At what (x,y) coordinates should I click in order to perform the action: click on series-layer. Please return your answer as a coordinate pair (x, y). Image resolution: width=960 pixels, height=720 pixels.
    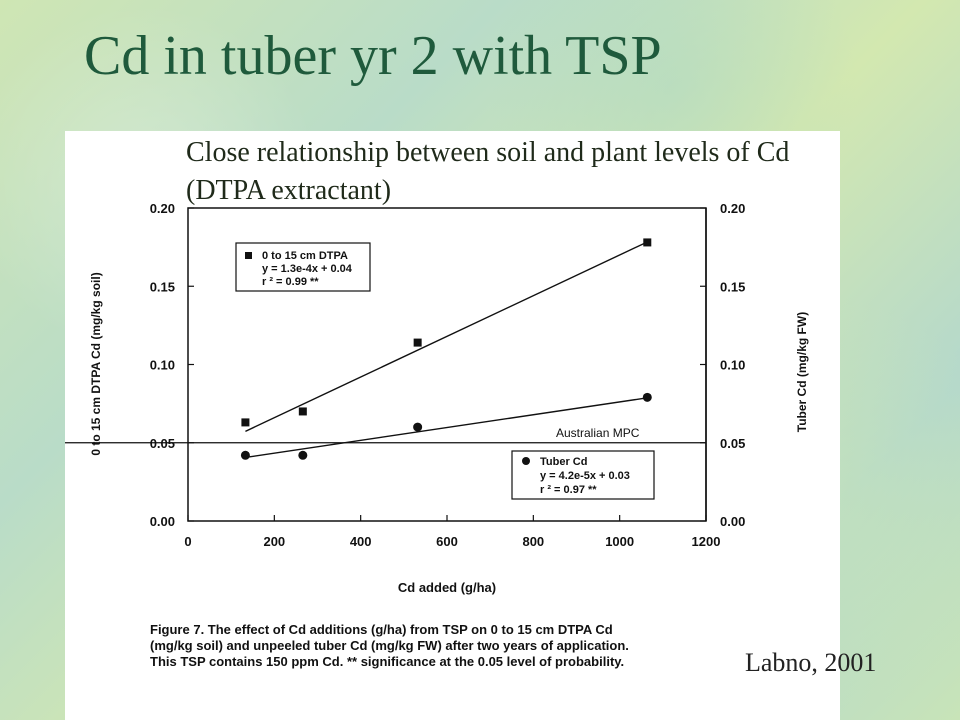
    Looking at the image, I should click on (446, 349).